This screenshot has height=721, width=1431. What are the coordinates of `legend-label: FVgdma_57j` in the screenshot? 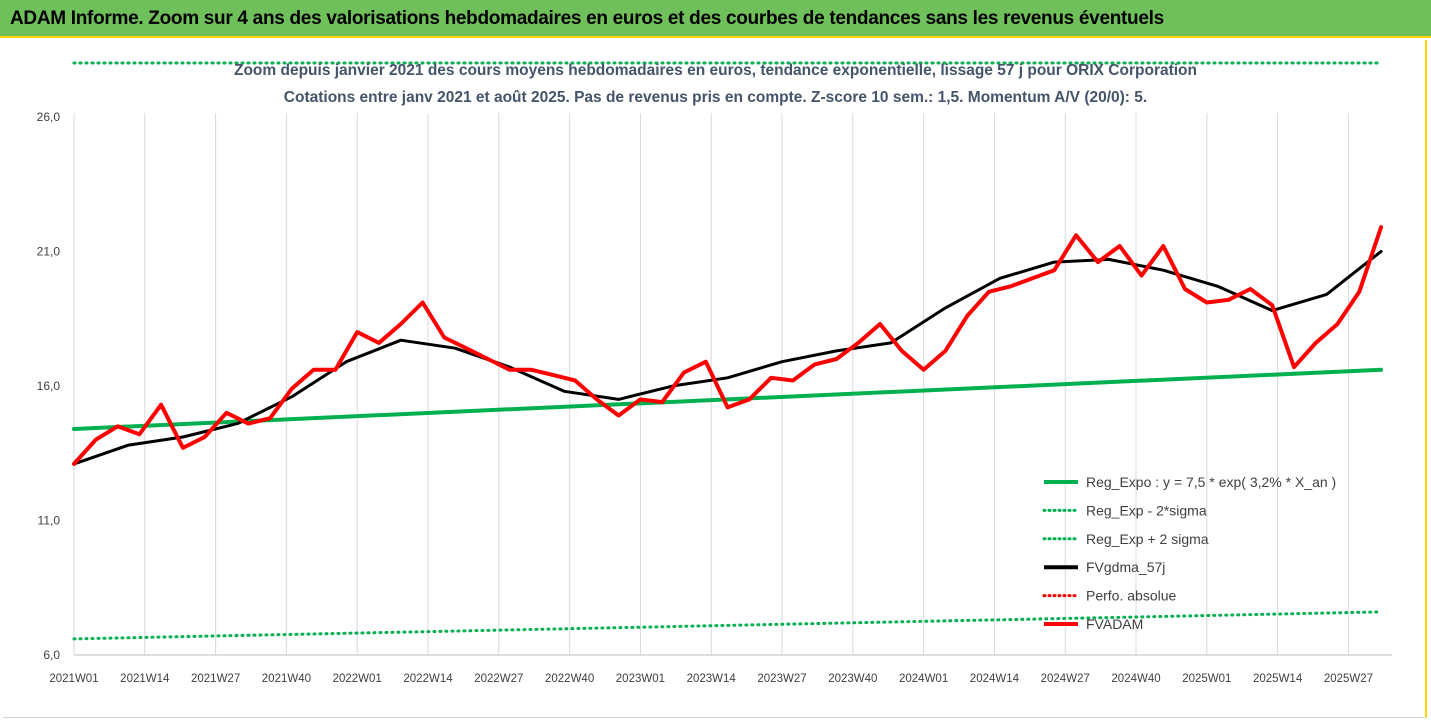 It's located at (1125, 567).